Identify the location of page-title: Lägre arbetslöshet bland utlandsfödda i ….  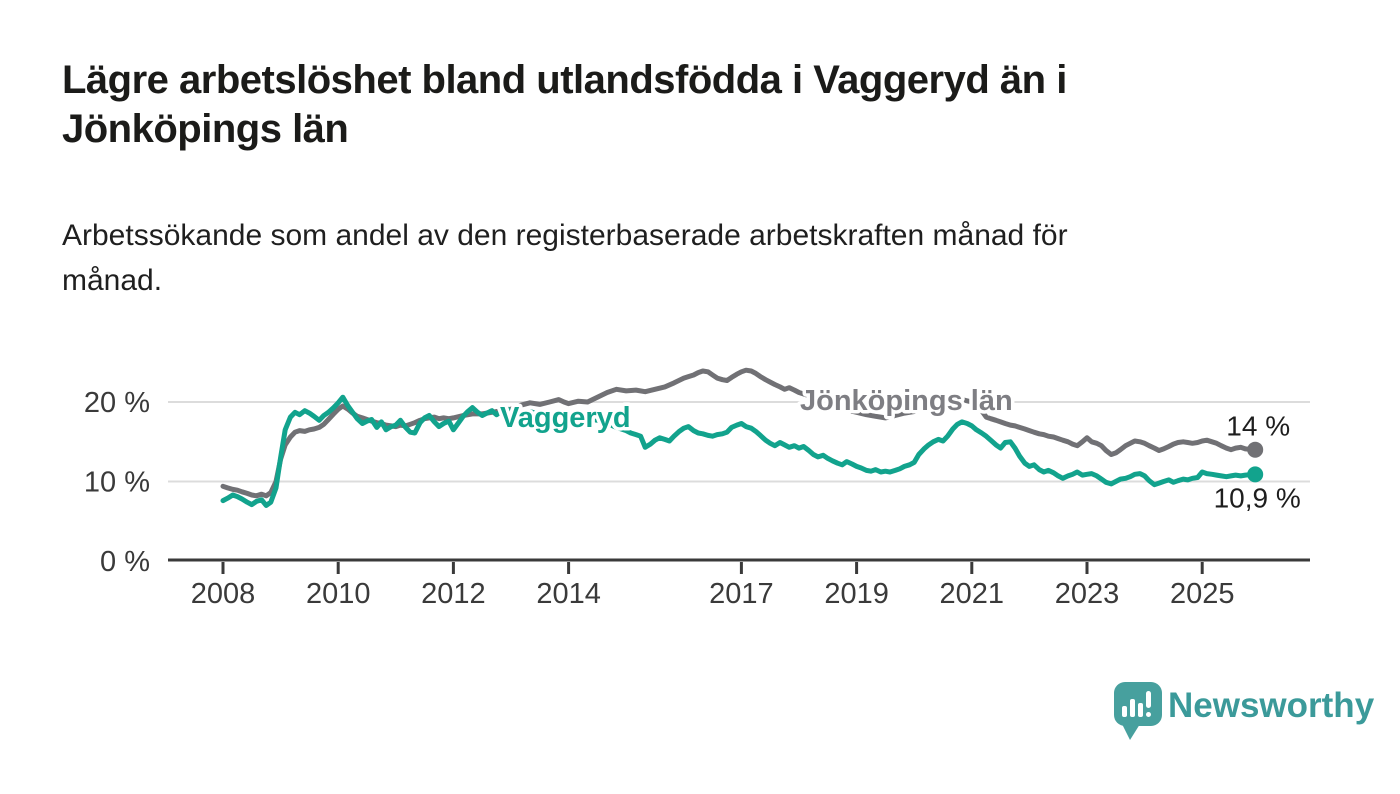
(672, 105).